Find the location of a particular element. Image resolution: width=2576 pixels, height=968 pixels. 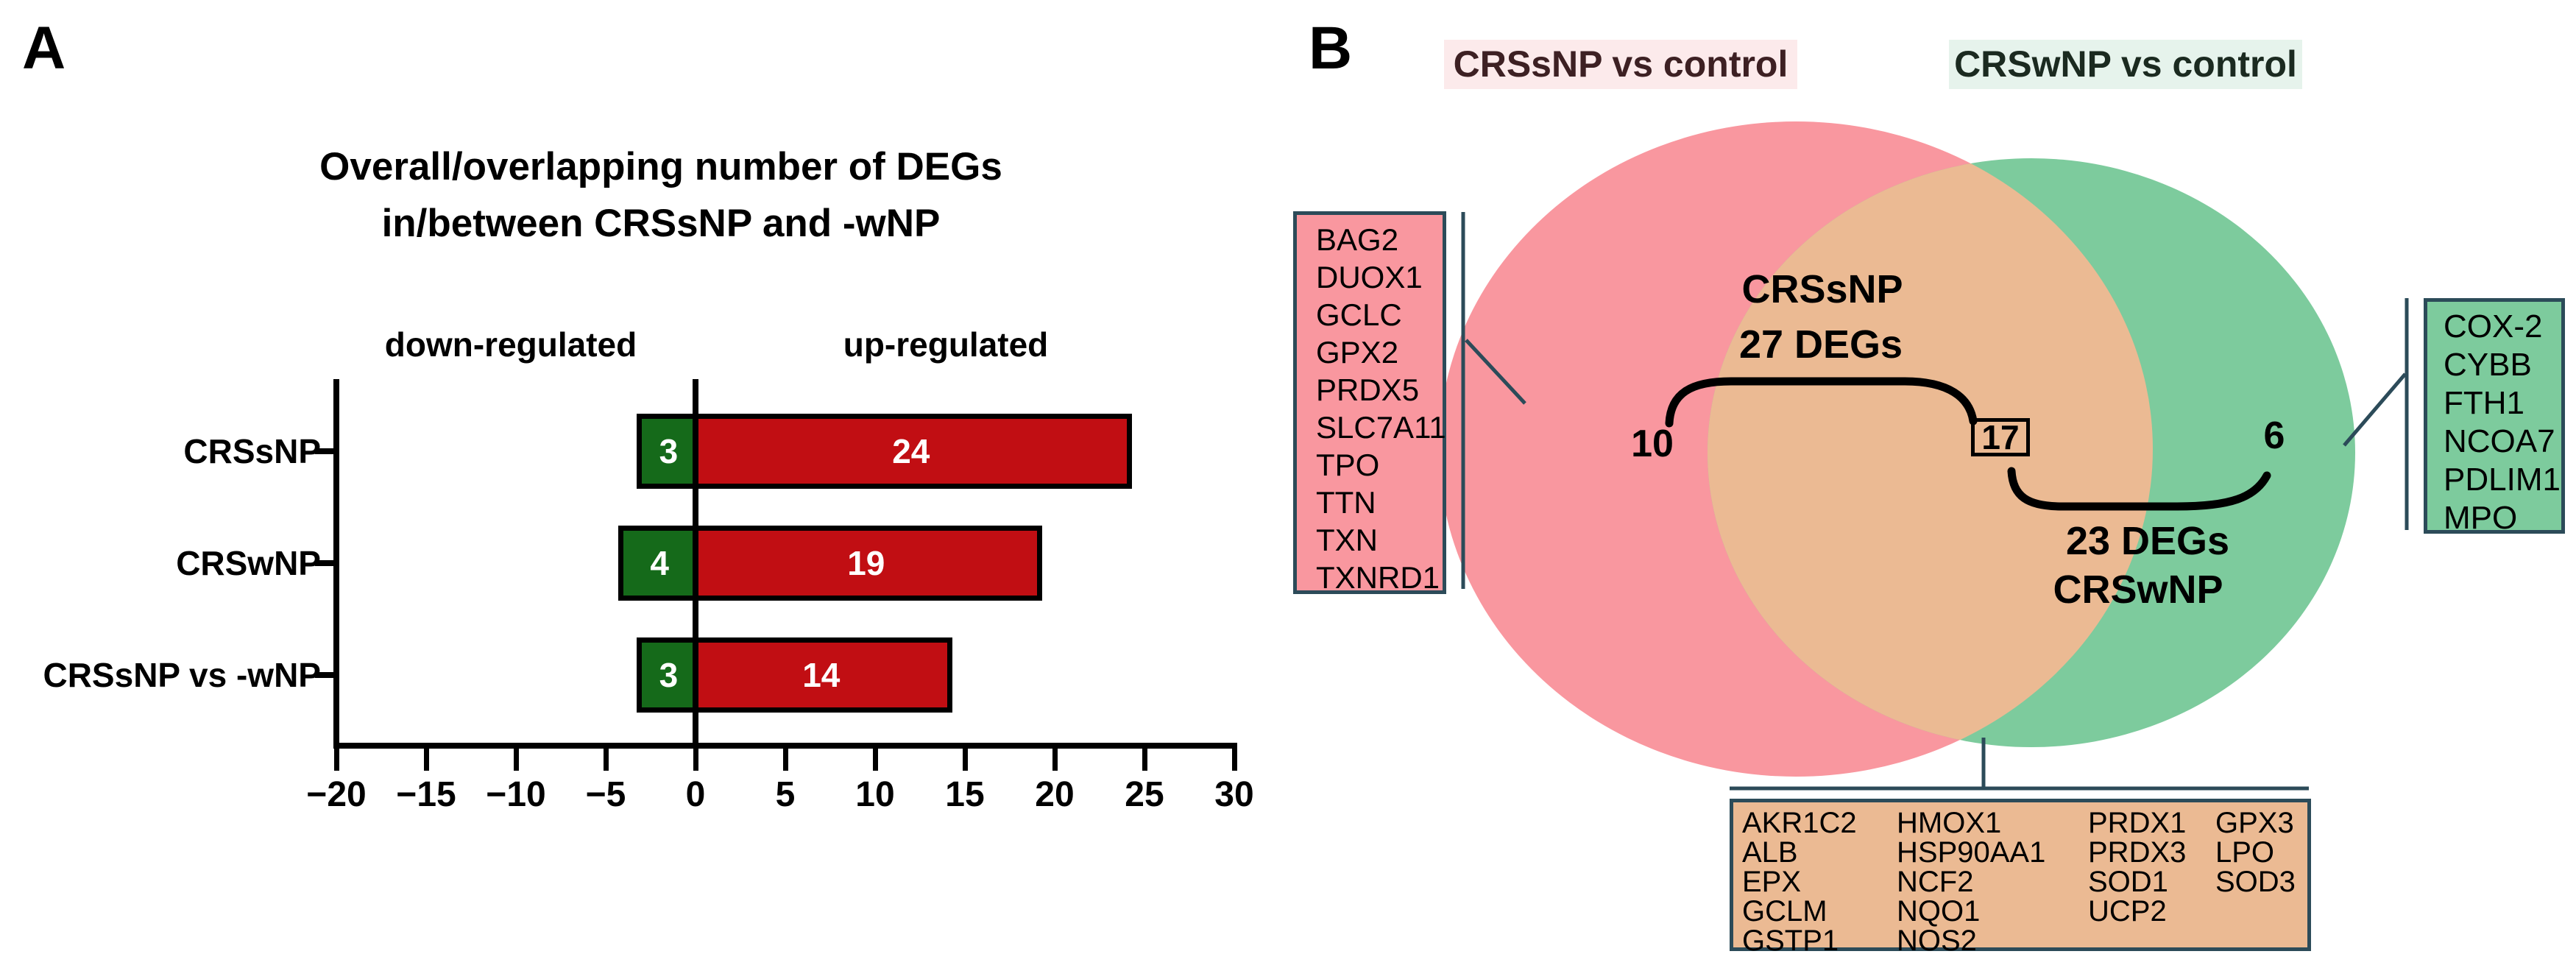

panel-b-letter: B is located at coordinates (1331, 49).